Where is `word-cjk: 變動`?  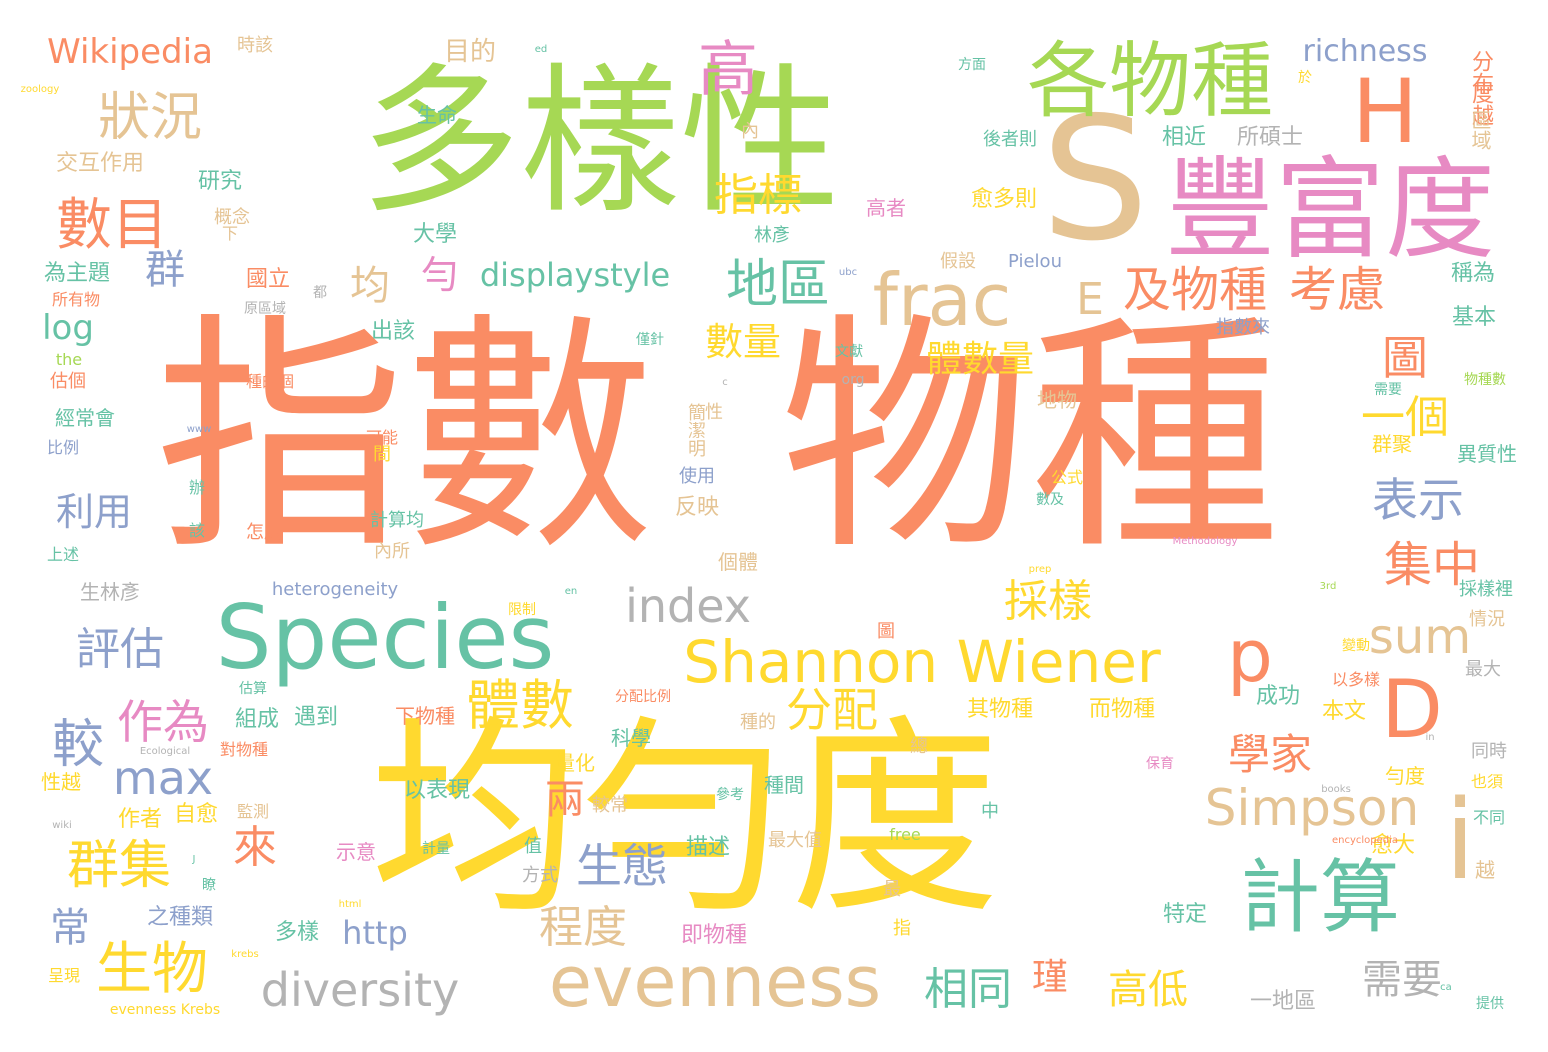 word-cjk: 變動 is located at coordinates (1356, 646).